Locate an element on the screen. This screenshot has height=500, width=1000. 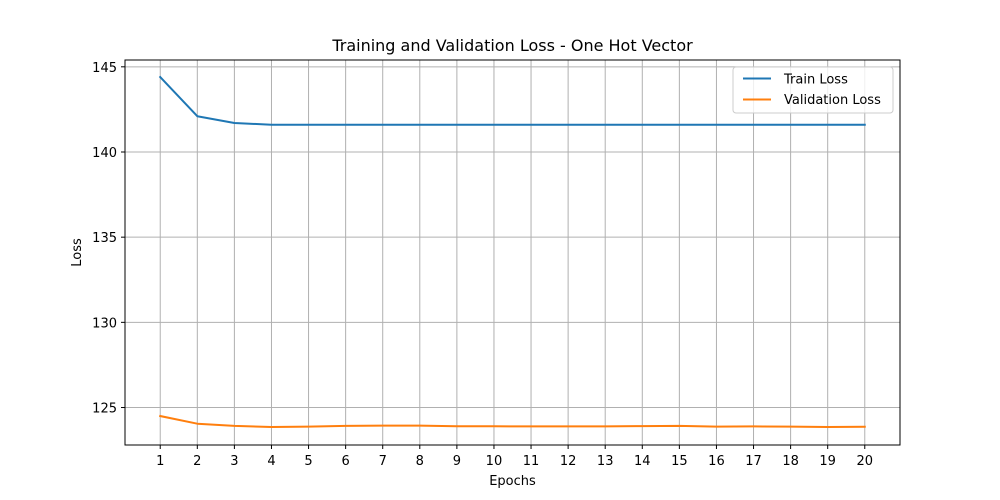
x-axis-title: Epochs is located at coordinates (512, 481).